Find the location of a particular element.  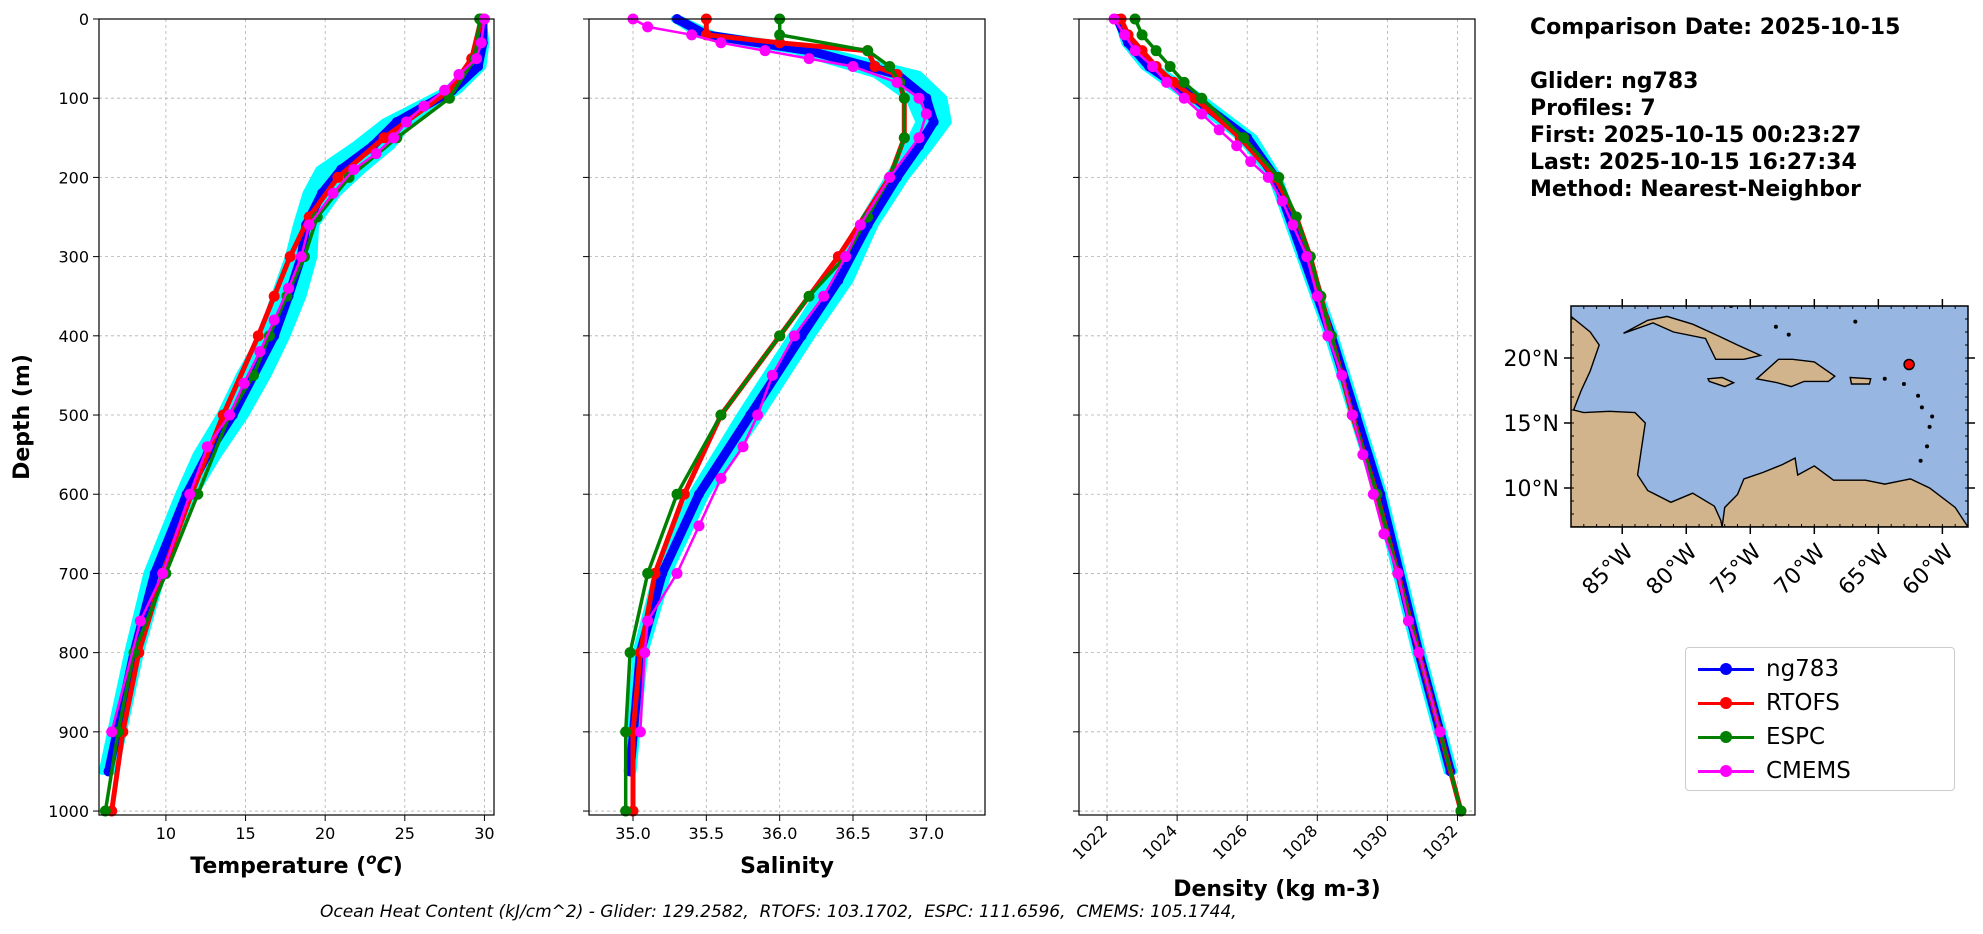

glider-profile-spread is located at coordinates (1286, 395).